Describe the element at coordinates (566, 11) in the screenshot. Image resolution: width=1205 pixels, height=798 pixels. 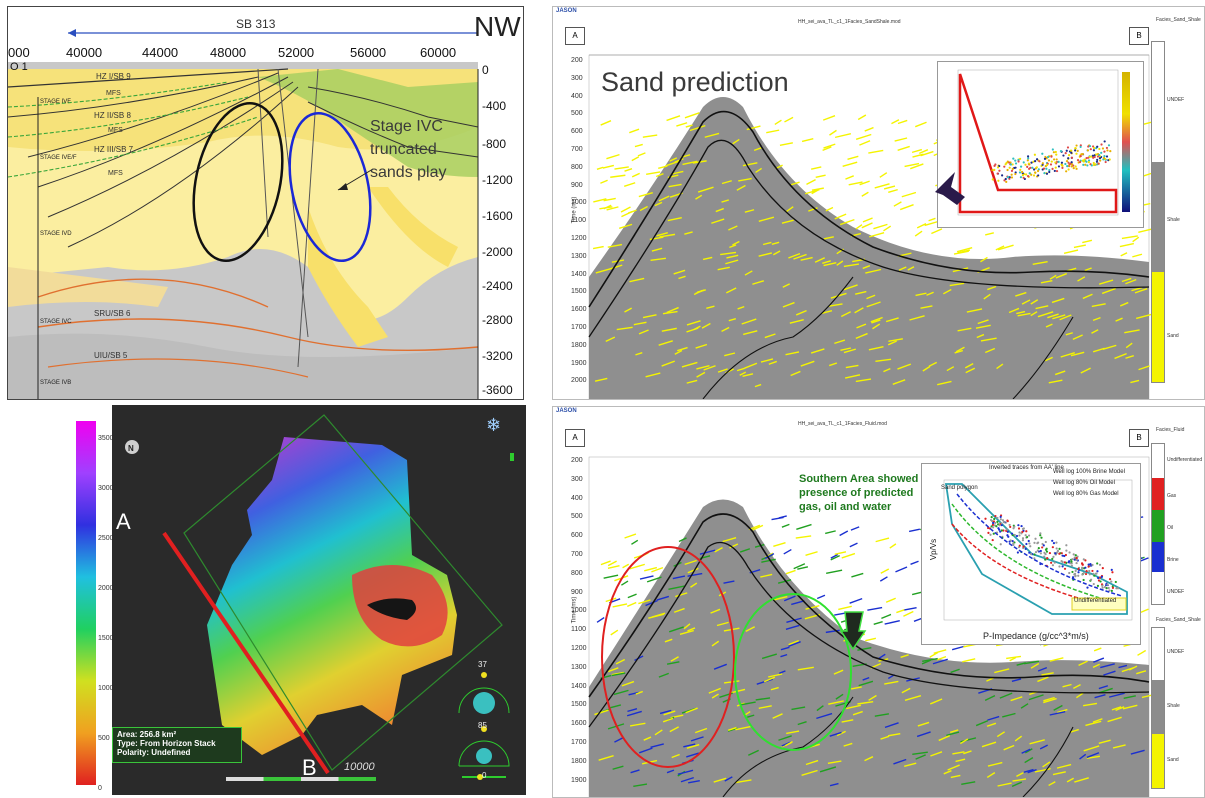
I see `brand-label: JASON` at that location.